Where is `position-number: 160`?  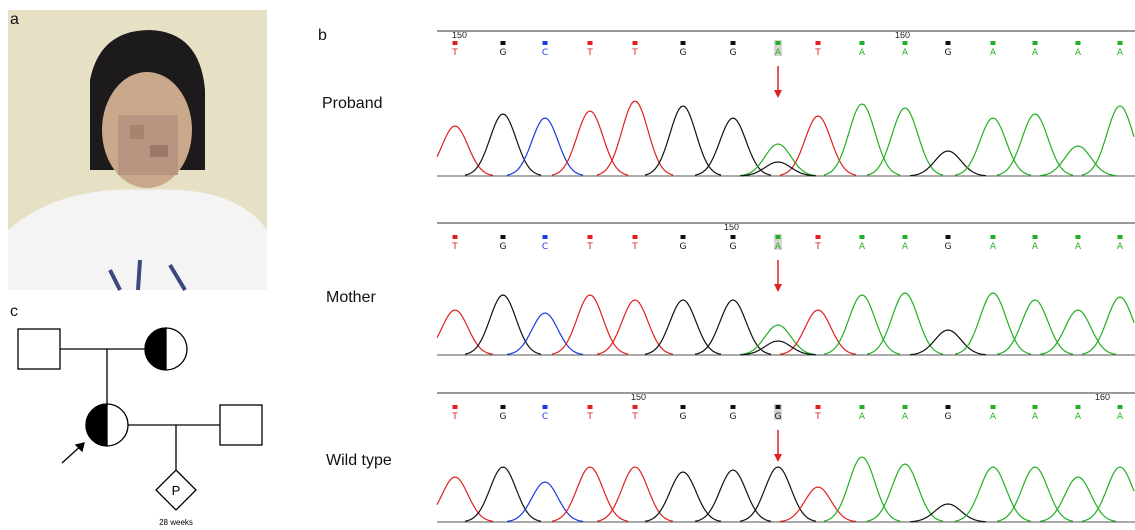
position-number: 160 is located at coordinates (902, 35).